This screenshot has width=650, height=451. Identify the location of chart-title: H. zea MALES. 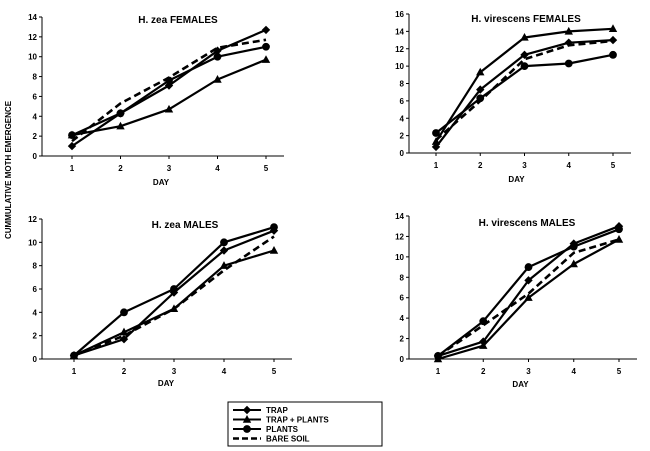
(185, 225).